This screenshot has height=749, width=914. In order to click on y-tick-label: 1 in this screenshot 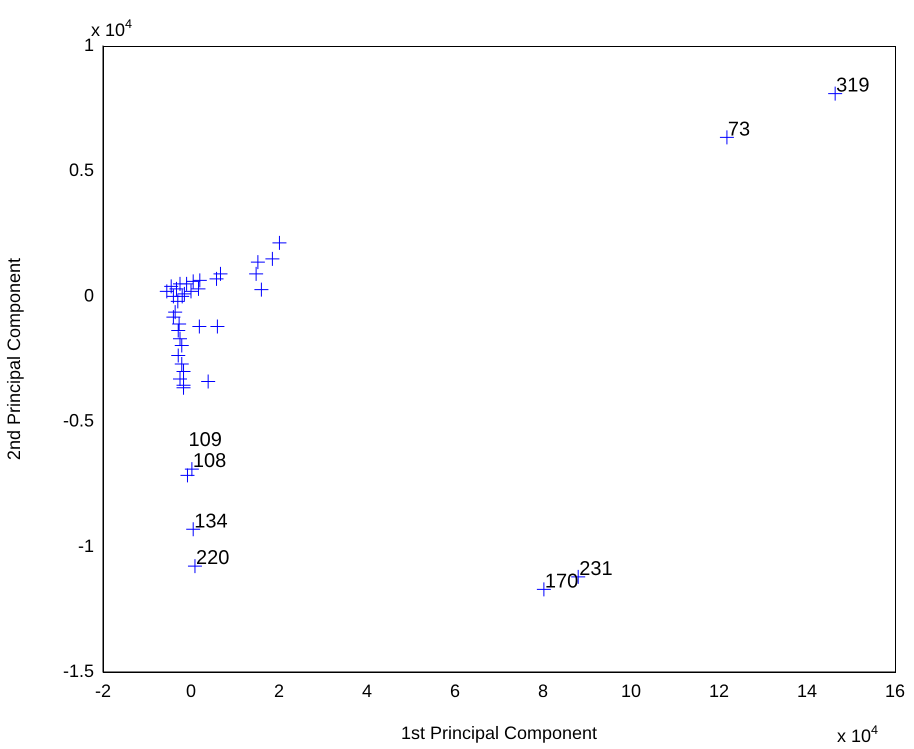, I will do `click(89, 44)`.